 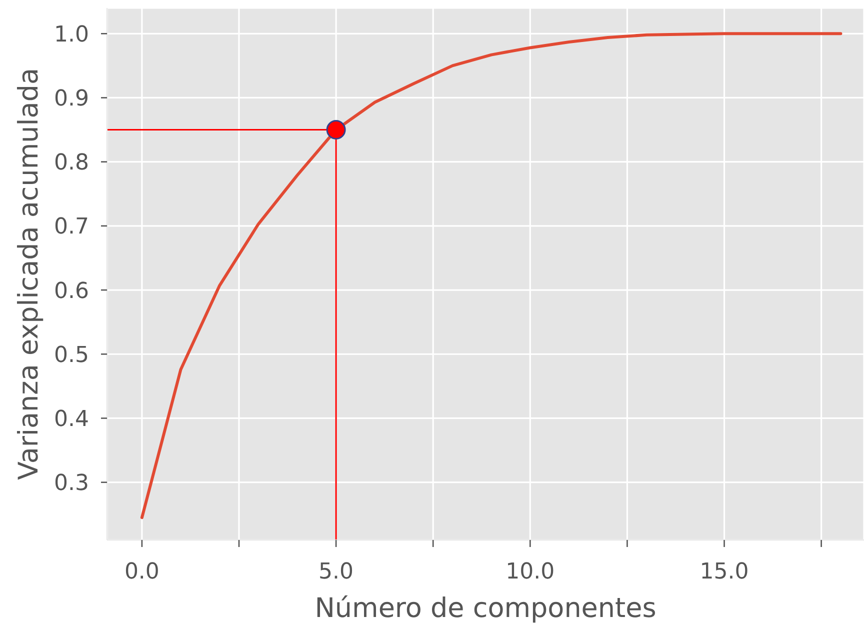 What do you see at coordinates (29, 274) in the screenshot?
I see `y-axis-title: Varianza explicada acumulada` at bounding box center [29, 274].